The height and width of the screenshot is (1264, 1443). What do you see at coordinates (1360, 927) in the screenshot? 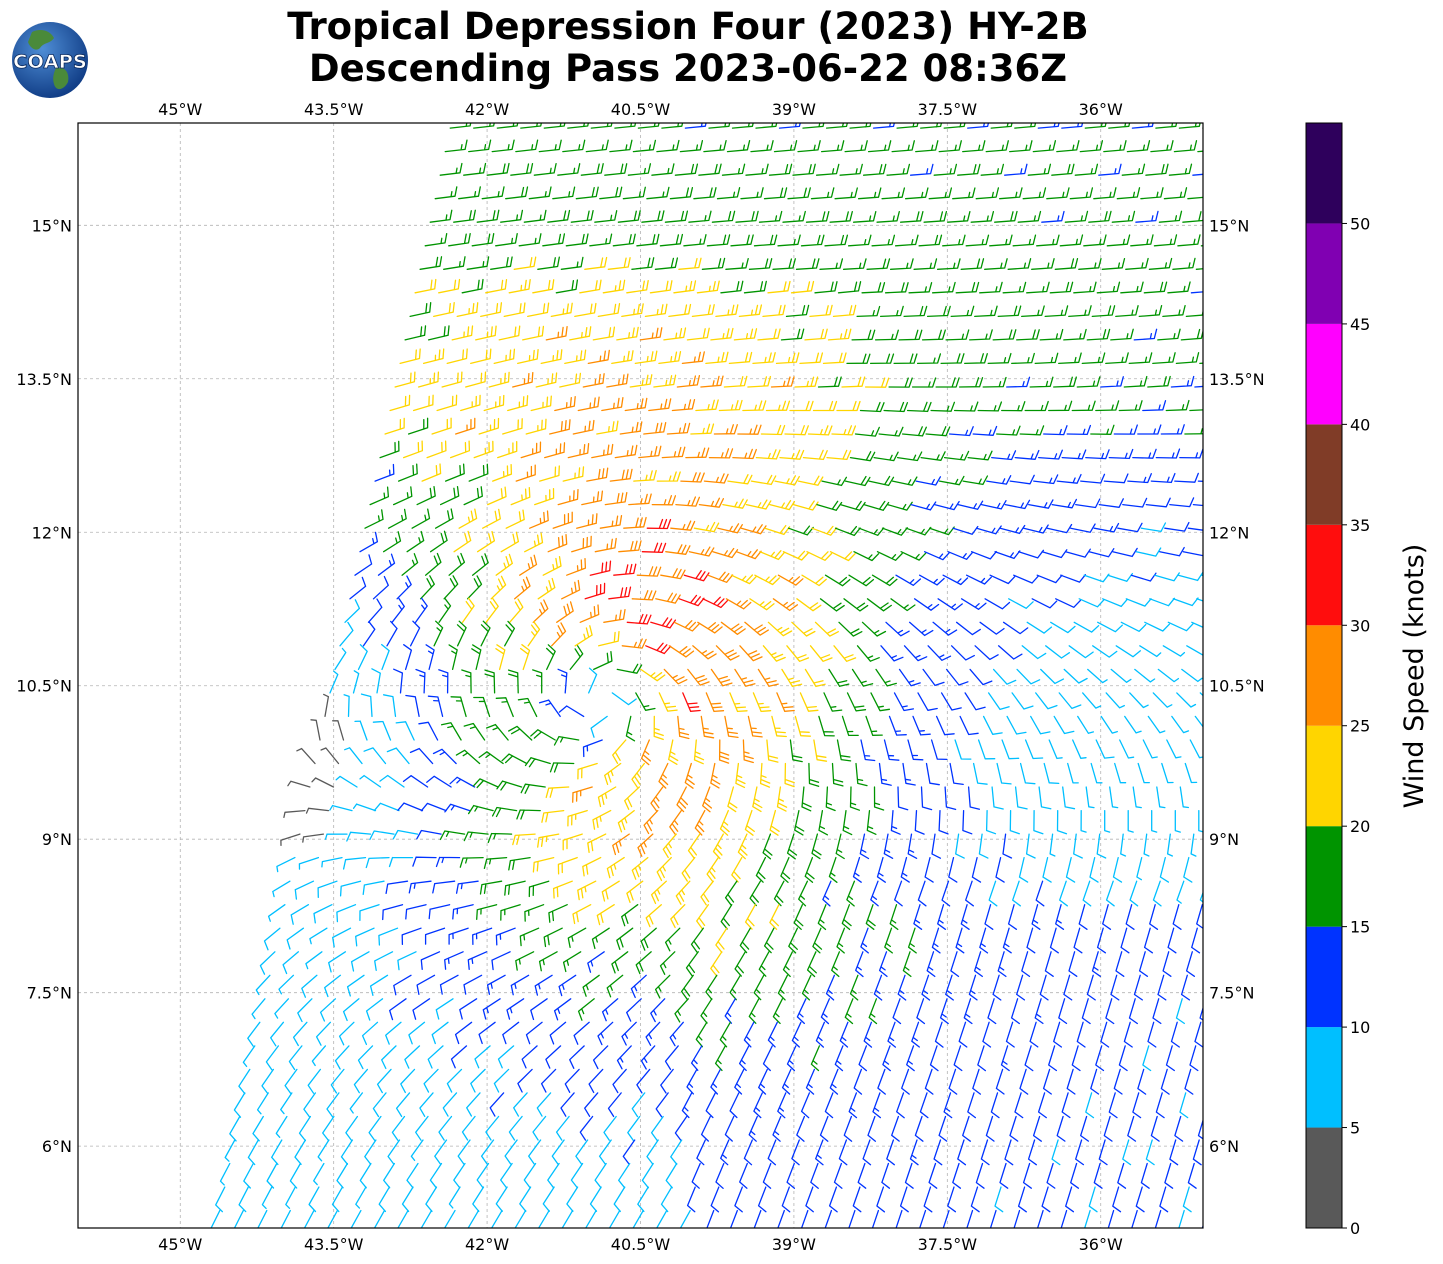
I see `colorbar-tick-label: 15` at bounding box center [1360, 927].